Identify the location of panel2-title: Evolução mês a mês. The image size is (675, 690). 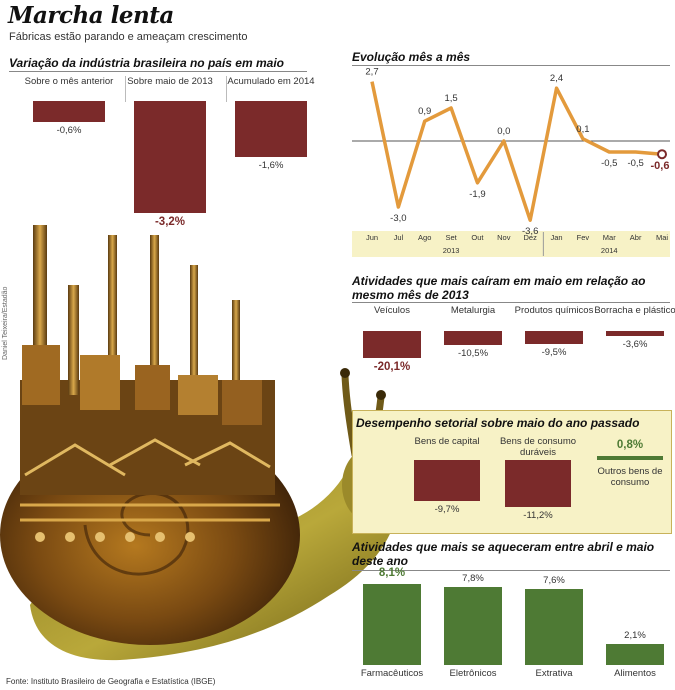
(411, 57).